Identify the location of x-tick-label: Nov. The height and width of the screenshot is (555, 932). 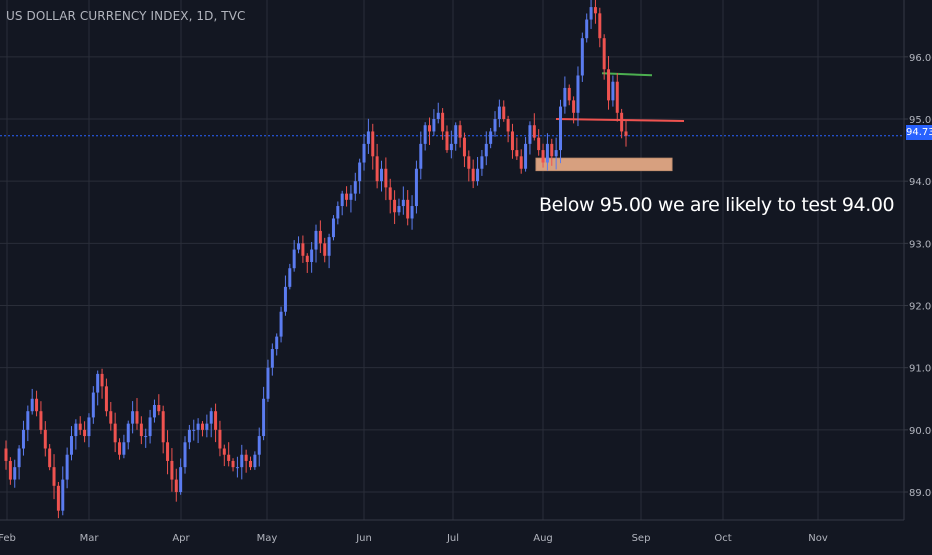
(818, 538).